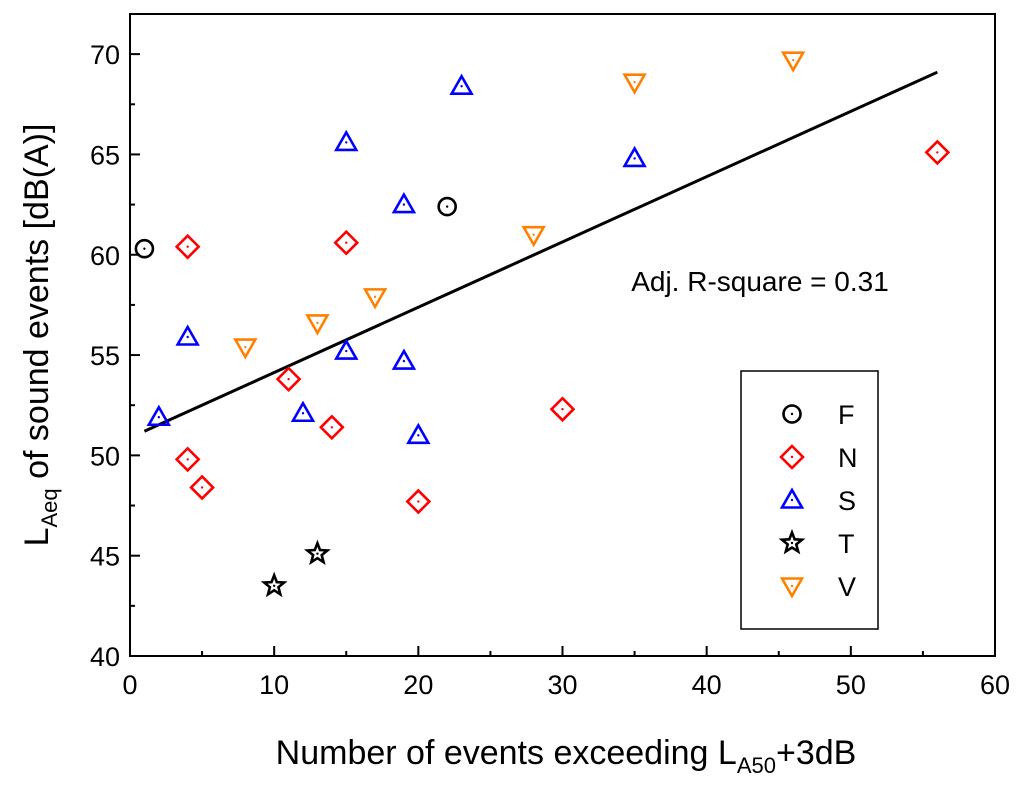  What do you see at coordinates (847, 587) in the screenshot?
I see `legend-label-v: V` at bounding box center [847, 587].